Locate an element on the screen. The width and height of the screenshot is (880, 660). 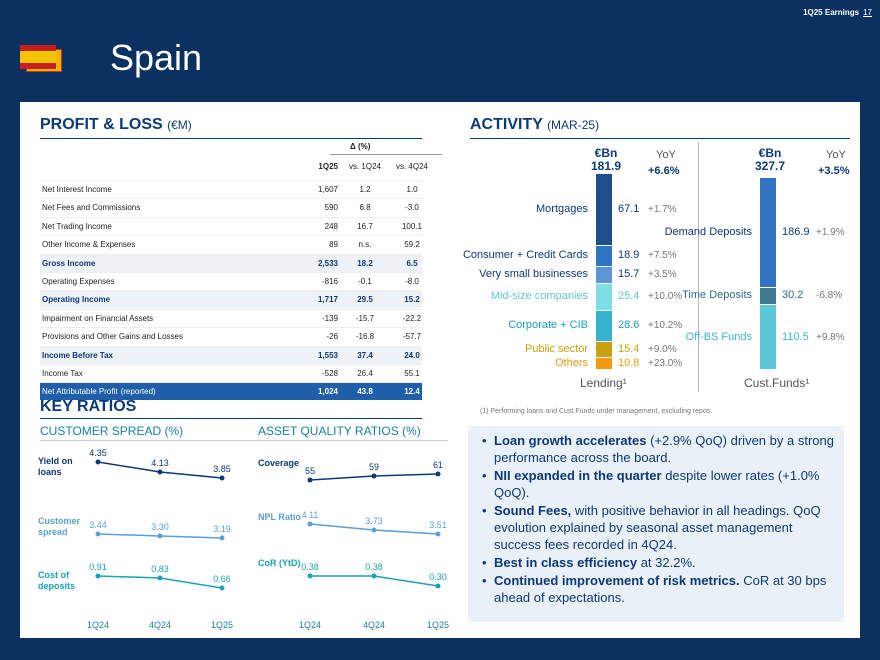
customer-spread-title: CUSTOMER SPREAD (%) is located at coordinates (112, 431).